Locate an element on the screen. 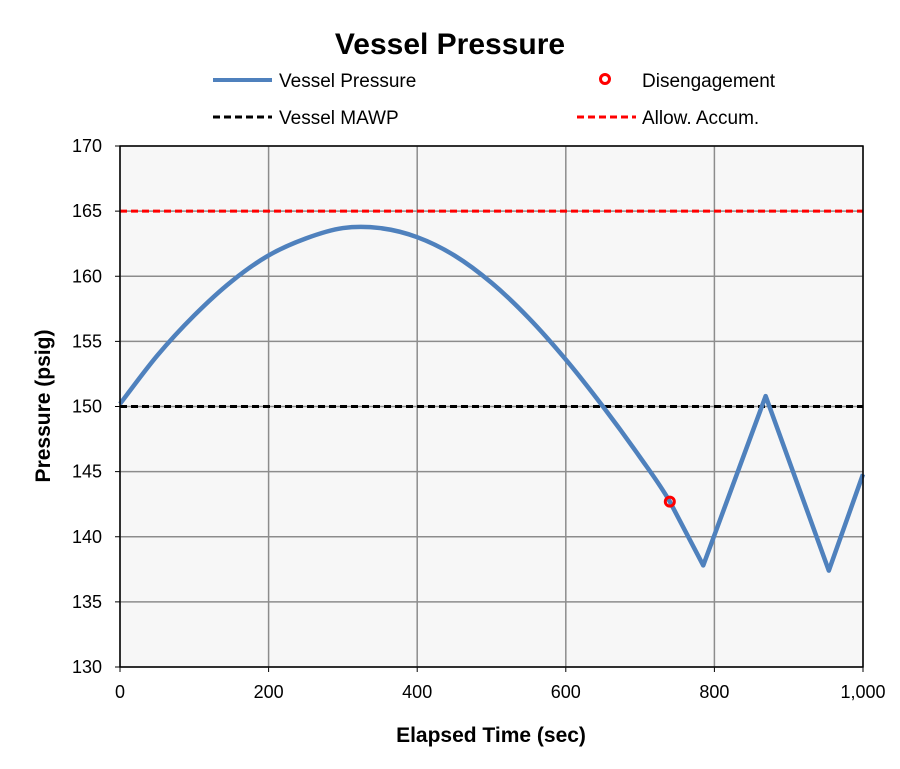 This screenshot has width=900, height=769. x-tick-label: 800 is located at coordinates (714, 692).